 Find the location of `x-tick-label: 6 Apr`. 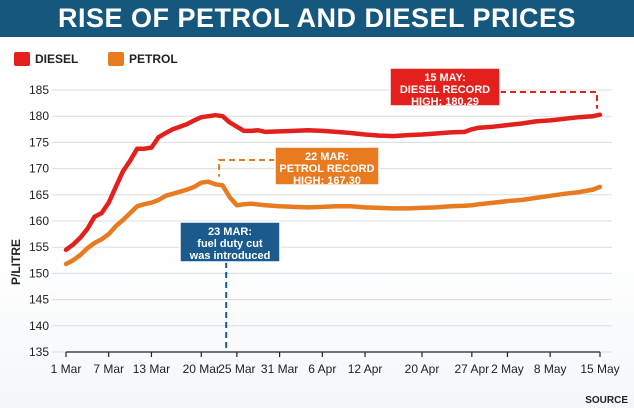

x-tick-label: 6 Apr is located at coordinates (322, 369).